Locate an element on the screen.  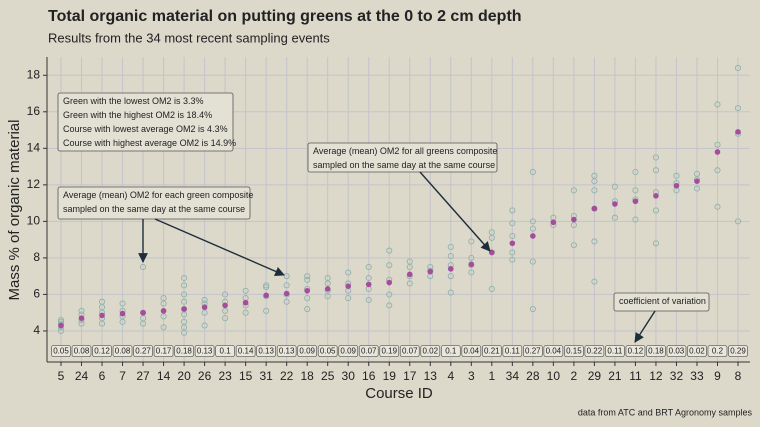
cv-label: 0.13 is located at coordinates (287, 351).